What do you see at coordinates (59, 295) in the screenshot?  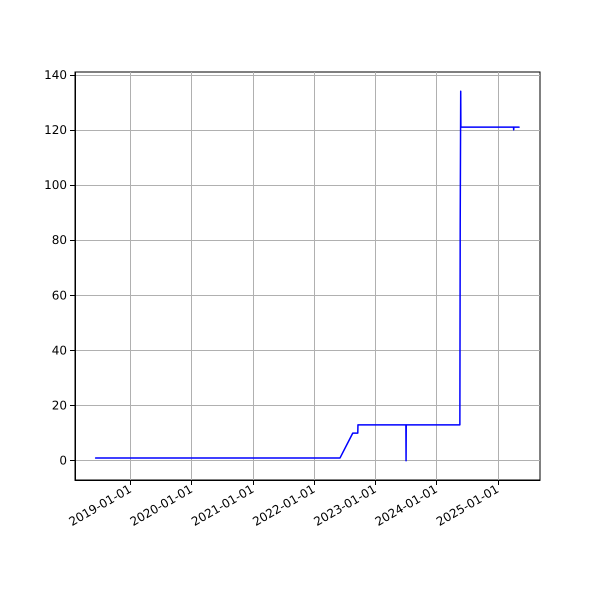 I see `y-tick-label: 60` at bounding box center [59, 295].